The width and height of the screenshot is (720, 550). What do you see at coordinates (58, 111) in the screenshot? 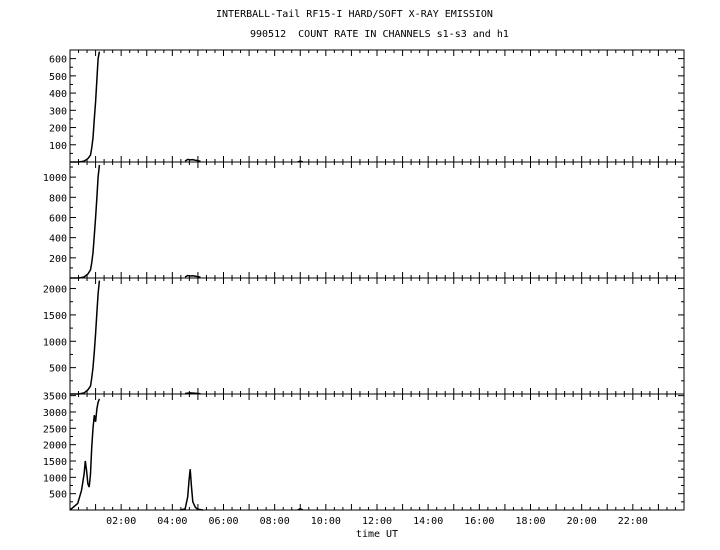
I see `y-tick-label: 300` at bounding box center [58, 111].